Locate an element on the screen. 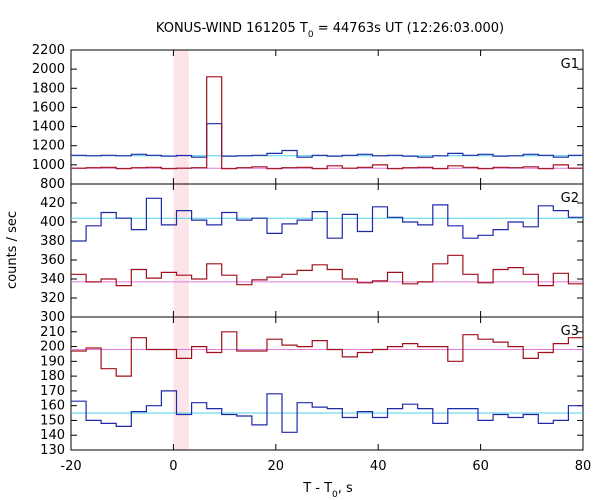 The width and height of the screenshot is (600, 500). x-axis-title: T - T0, s is located at coordinates (327, 490).